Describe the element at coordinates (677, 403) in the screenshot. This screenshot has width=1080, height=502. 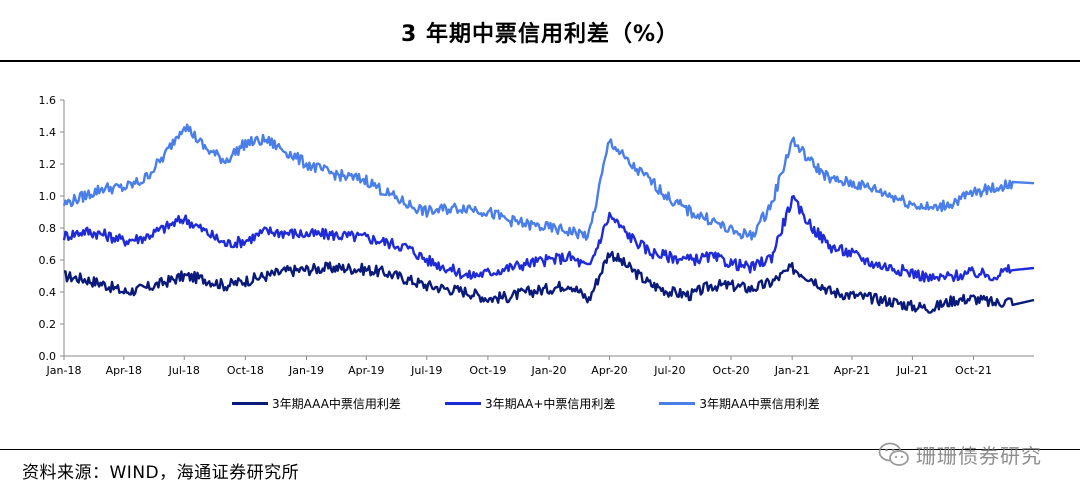
I see `legend-swatch-aa` at that location.